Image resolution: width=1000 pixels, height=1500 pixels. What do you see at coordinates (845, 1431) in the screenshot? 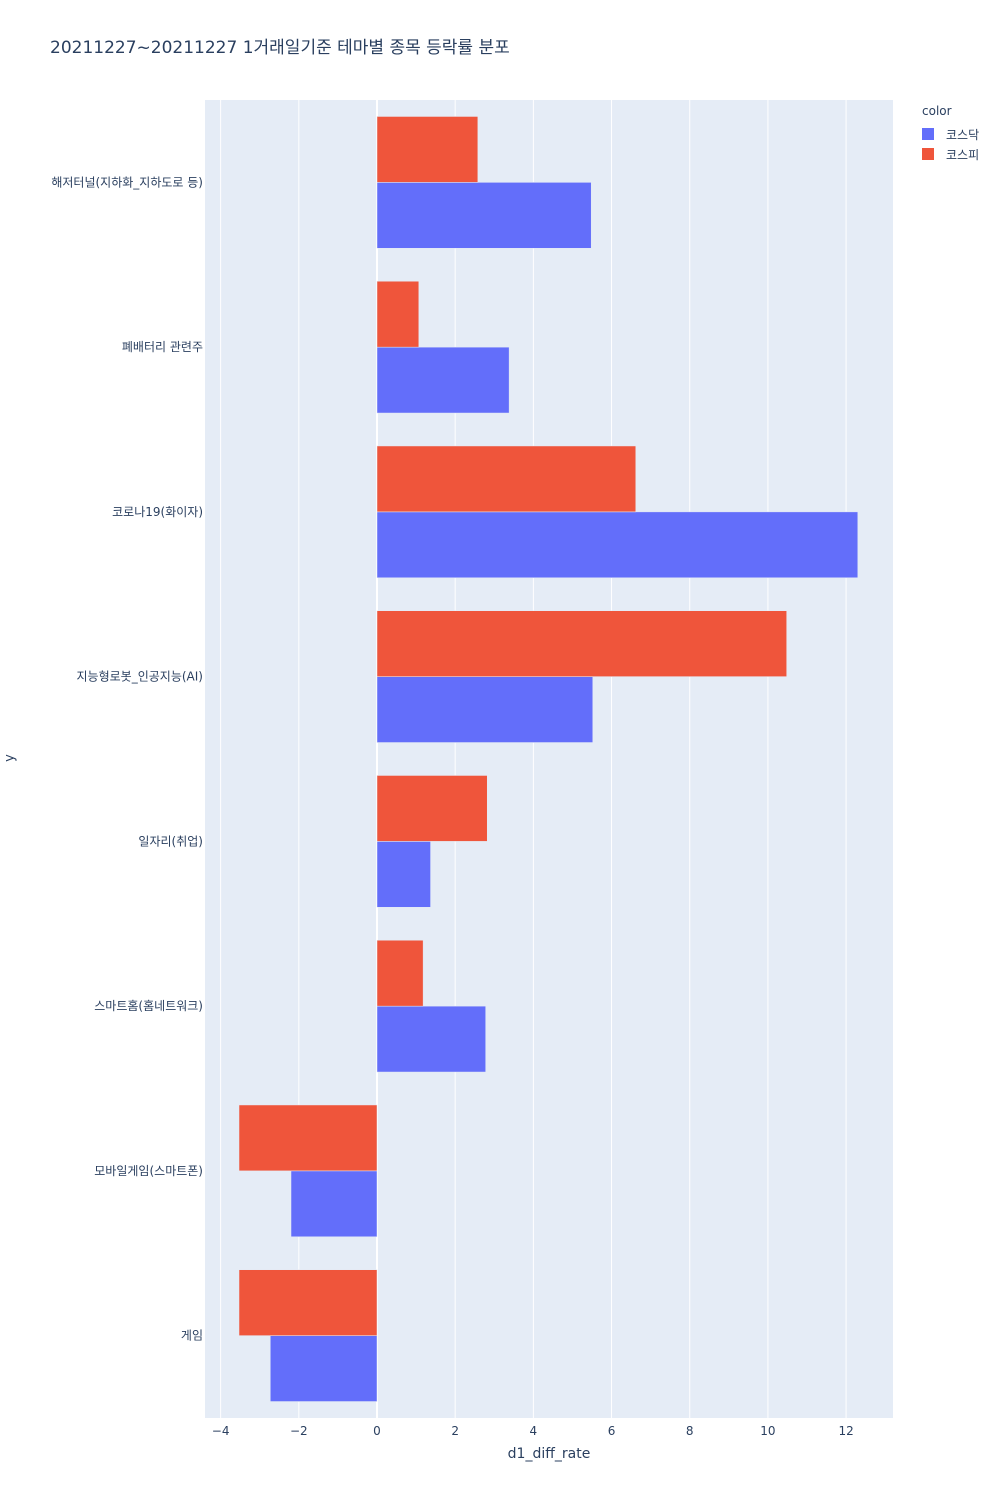
I see `x-tick-label: 12` at bounding box center [845, 1431].